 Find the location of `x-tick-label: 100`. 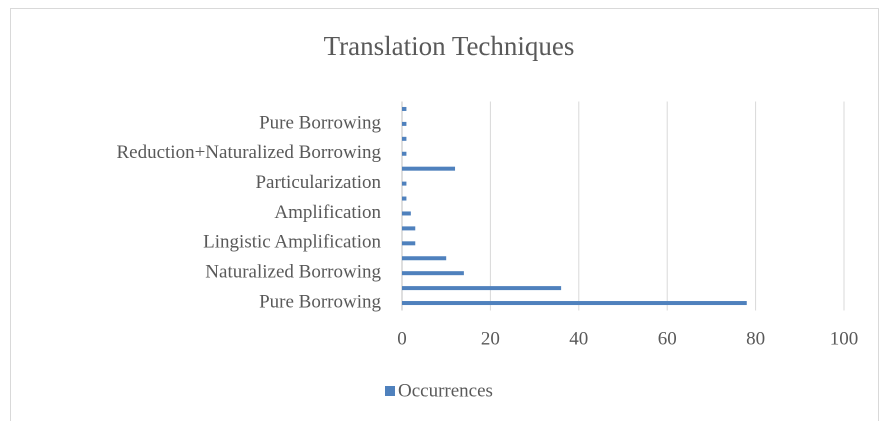

x-tick-label: 100 is located at coordinates (844, 338).